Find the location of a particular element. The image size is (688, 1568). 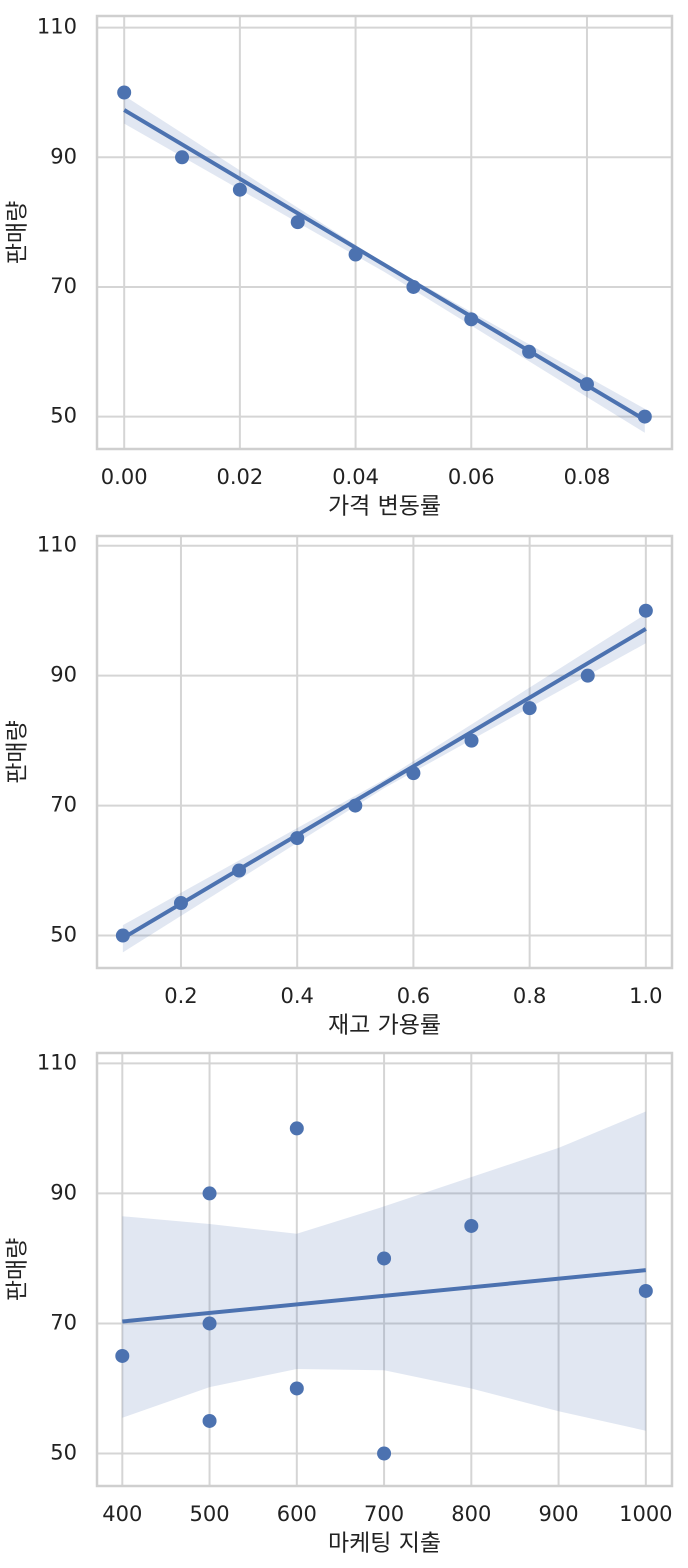

x-tick-label: 900 is located at coordinates (559, 1514).